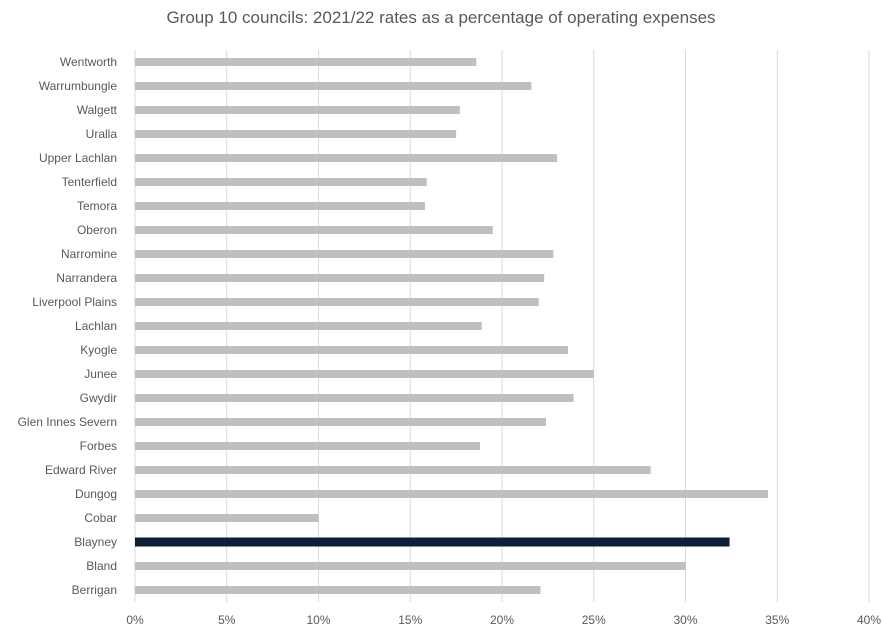  Describe the element at coordinates (364, 374) in the screenshot. I see `bar-junee` at that location.